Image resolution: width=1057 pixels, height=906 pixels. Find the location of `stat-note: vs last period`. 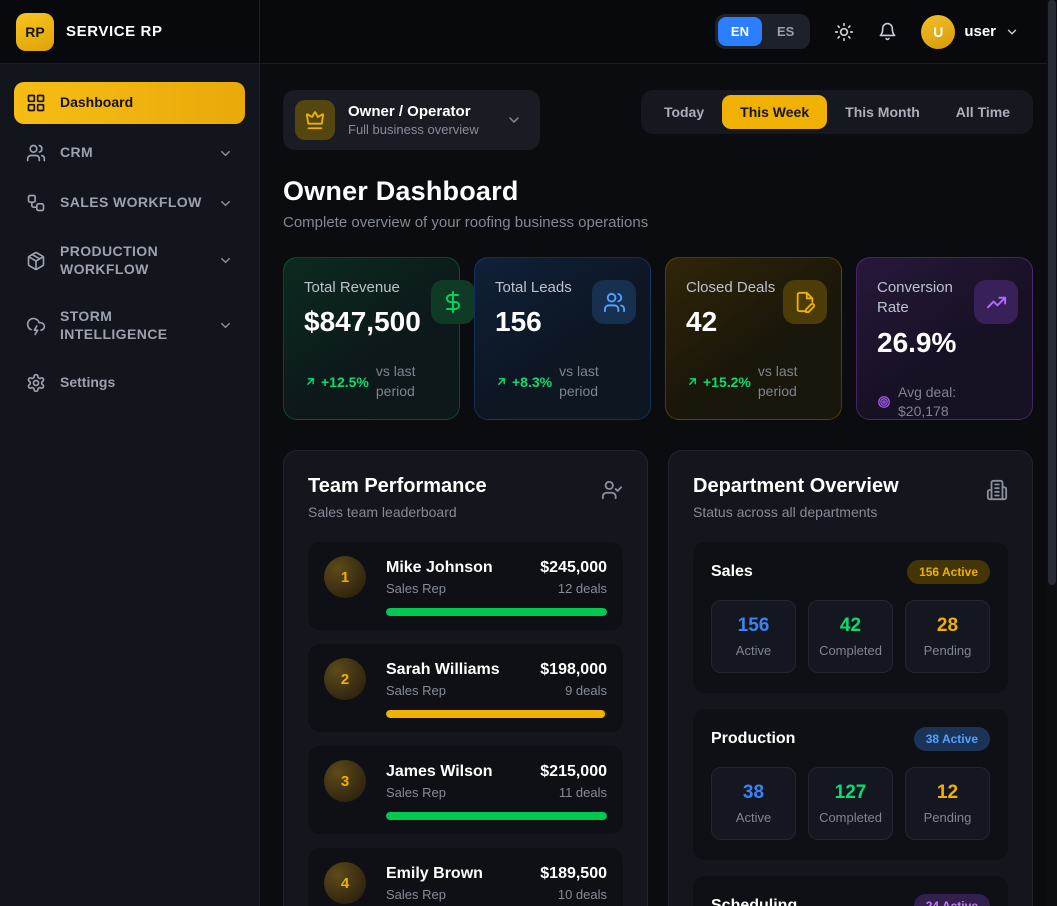

stat-note: vs last period is located at coordinates (579, 381).